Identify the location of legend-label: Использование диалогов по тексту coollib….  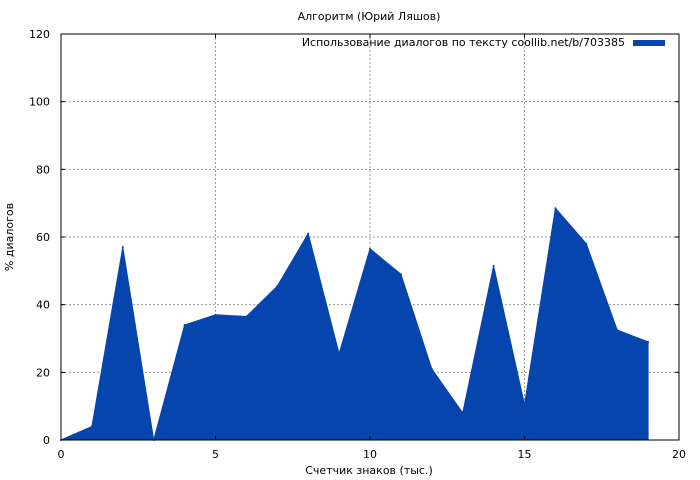
(463, 42).